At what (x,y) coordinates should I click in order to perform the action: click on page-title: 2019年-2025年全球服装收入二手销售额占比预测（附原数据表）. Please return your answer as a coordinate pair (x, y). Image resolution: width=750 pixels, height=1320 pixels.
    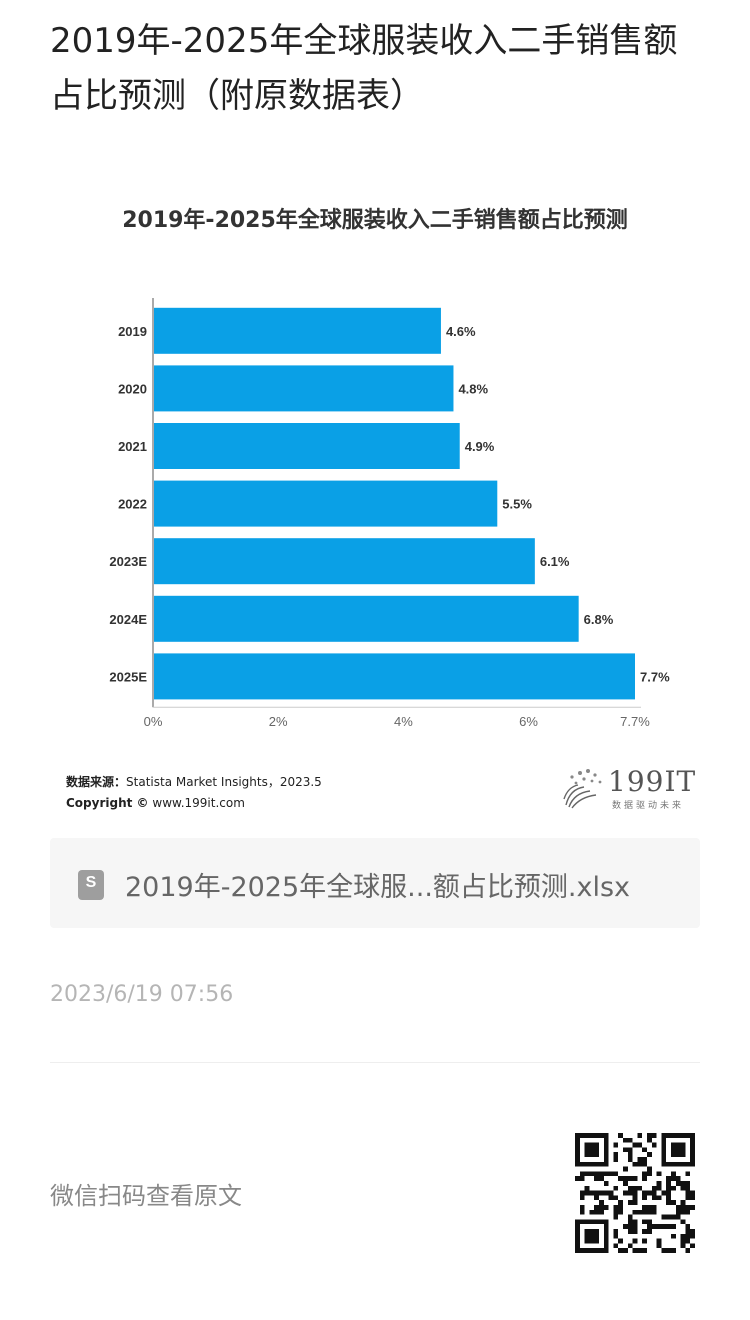
    Looking at the image, I should click on (364, 68).